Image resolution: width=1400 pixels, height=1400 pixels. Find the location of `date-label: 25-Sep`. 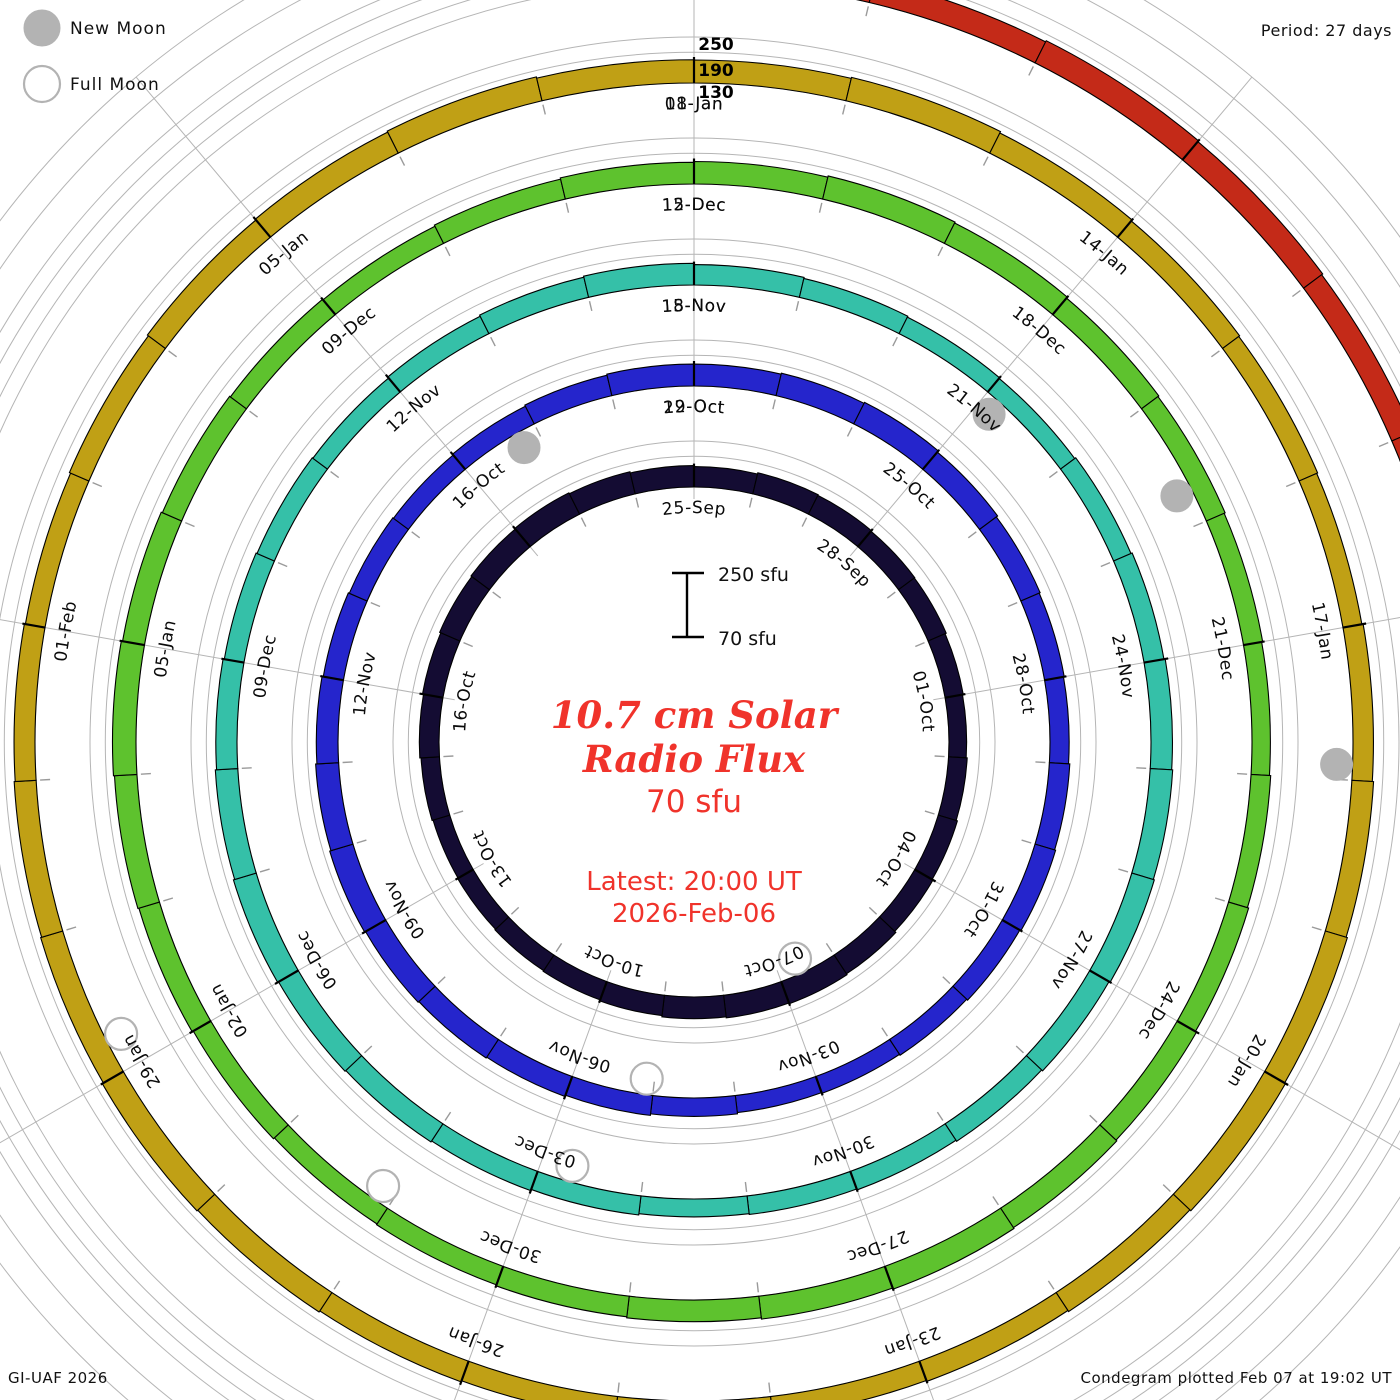

date-label: 25-Sep is located at coordinates (694, 509).